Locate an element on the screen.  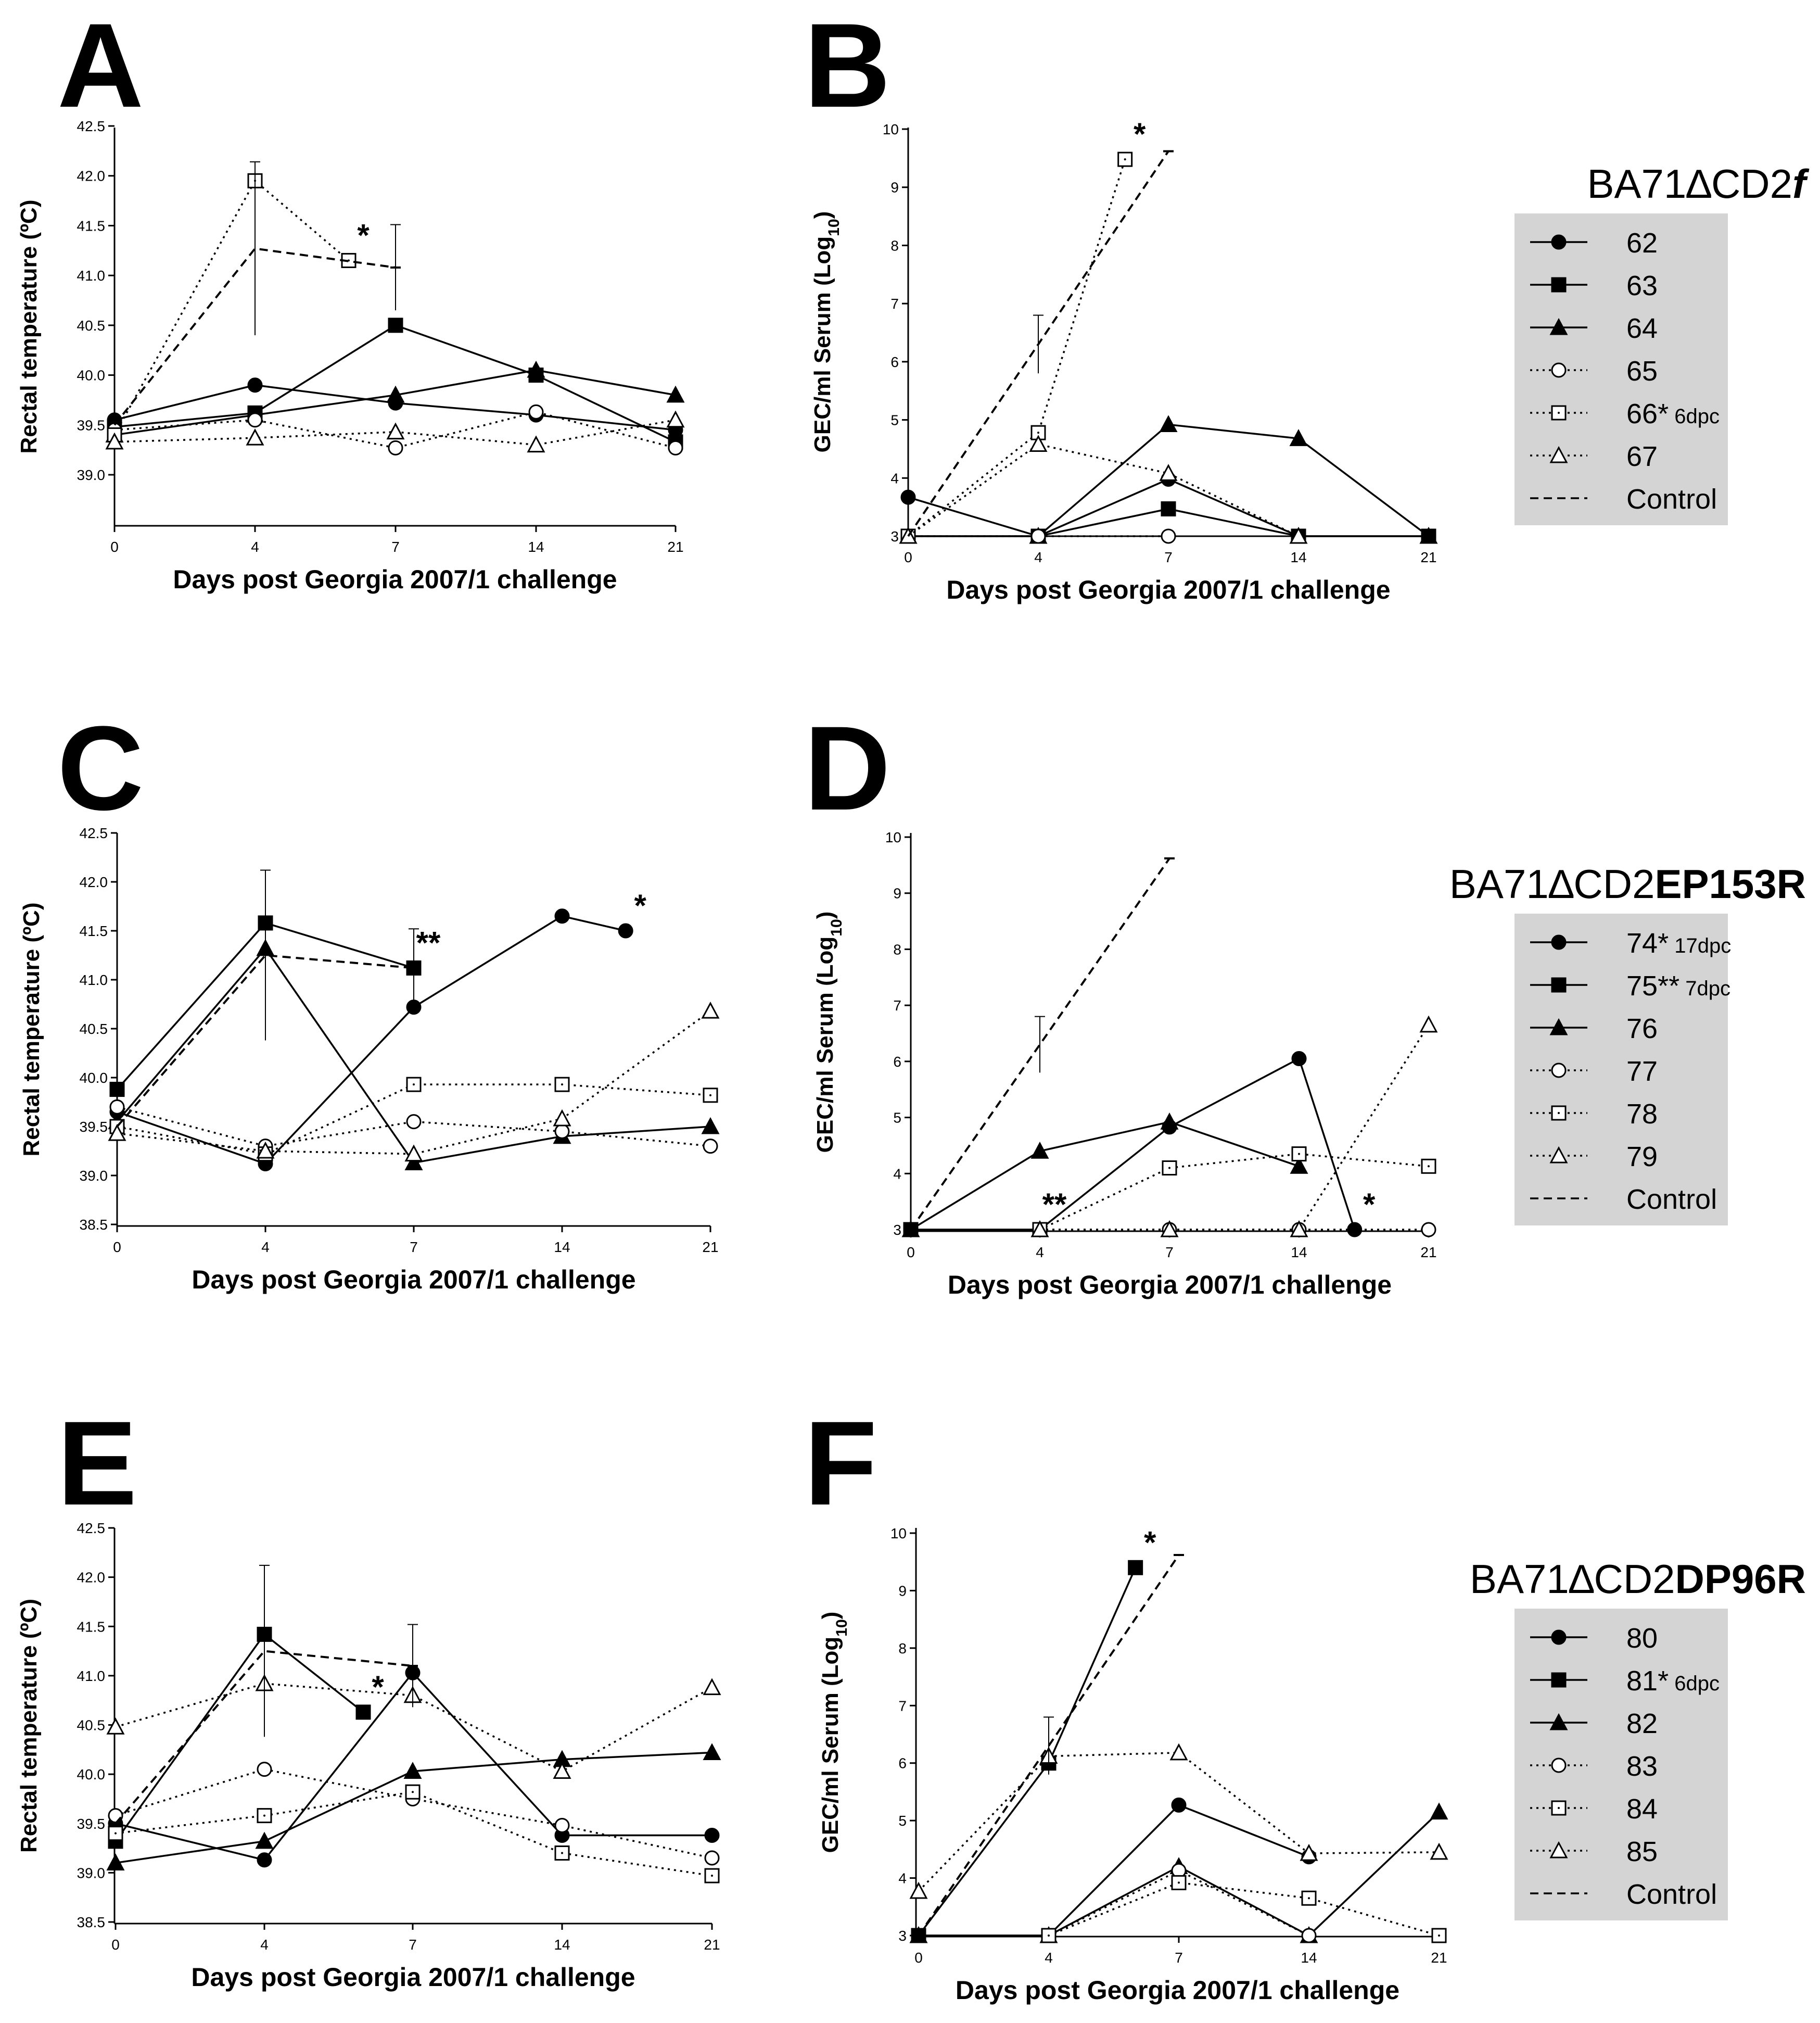
legend-label: 64 is located at coordinates (1642, 328).